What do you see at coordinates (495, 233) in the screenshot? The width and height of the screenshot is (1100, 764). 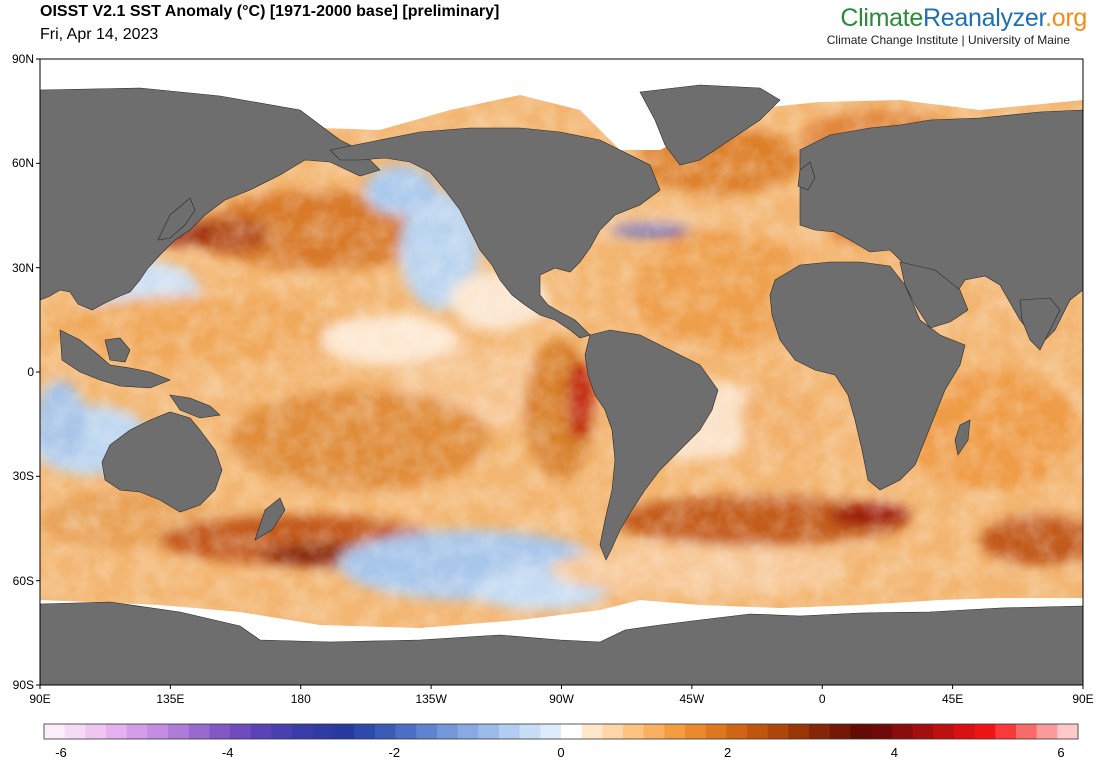 I see `north-america` at bounding box center [495, 233].